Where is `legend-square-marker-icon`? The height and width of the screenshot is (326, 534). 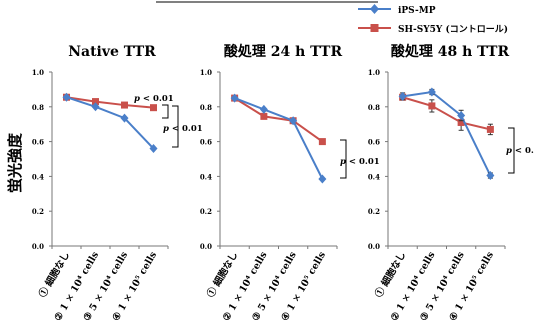 legend-square-marker-icon is located at coordinates (374, 28).